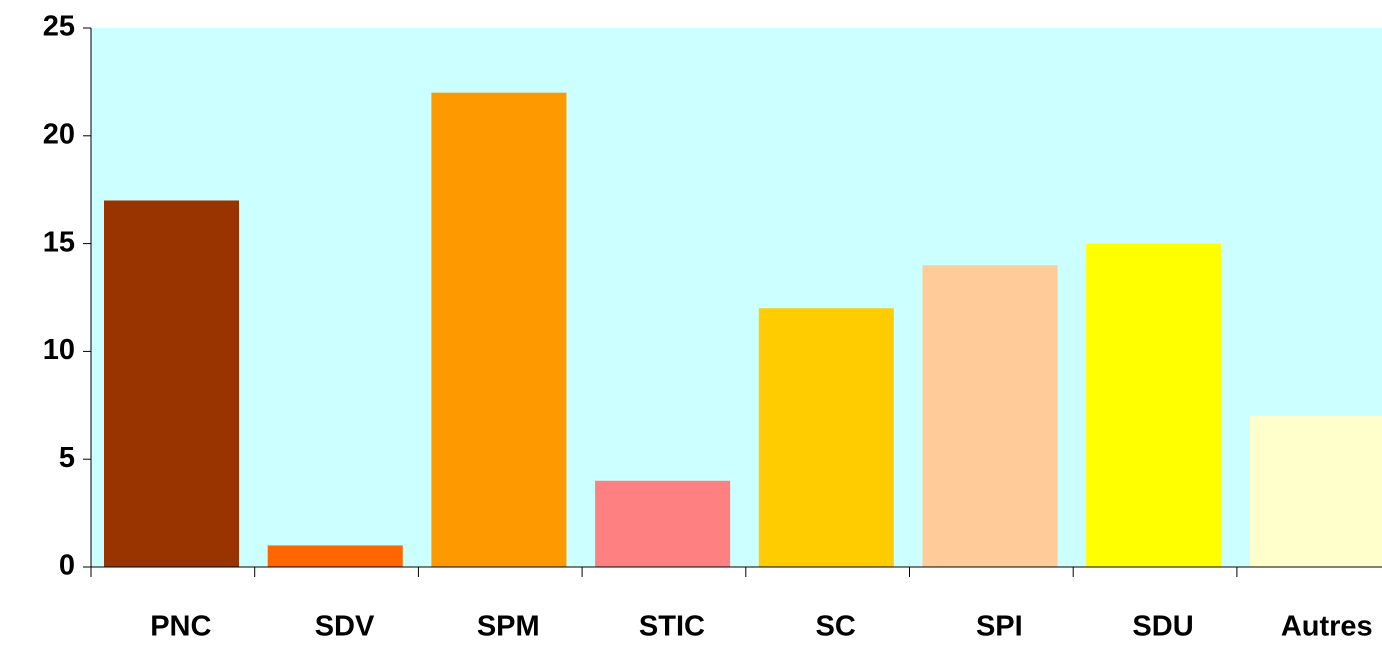  Describe the element at coordinates (180, 627) in the screenshot. I see `x-tick-label: PNC` at that location.